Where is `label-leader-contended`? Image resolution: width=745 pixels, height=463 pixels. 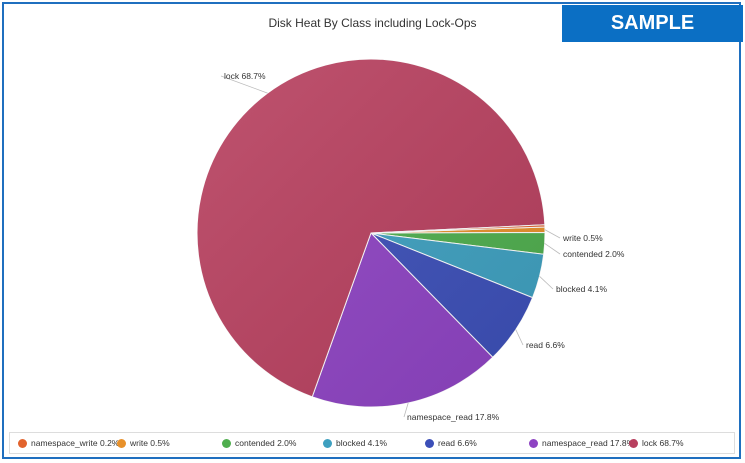
label-leader-contended is located at coordinates (552, 249).